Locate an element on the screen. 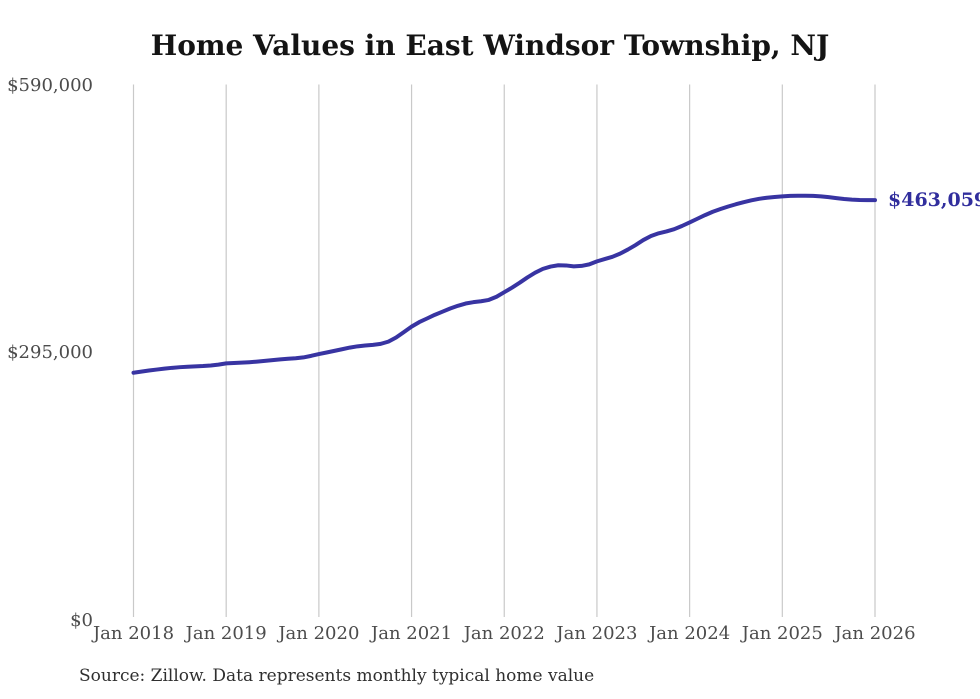  final-value-label: $463,059 is located at coordinates (934, 200).